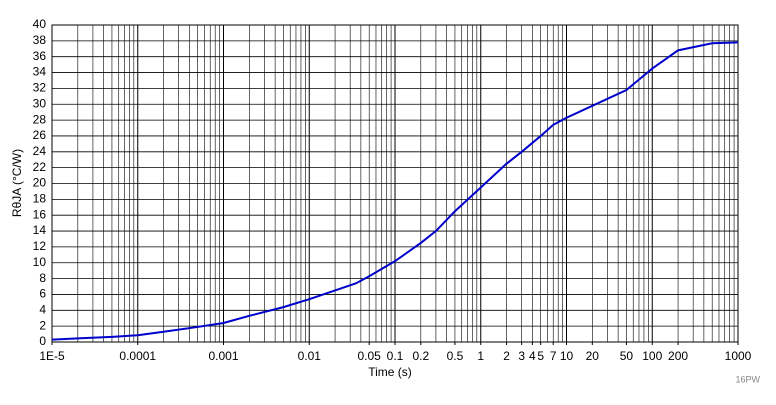  Describe the element at coordinates (40, 72) in the screenshot. I see `y-tick-label: 34` at that location.